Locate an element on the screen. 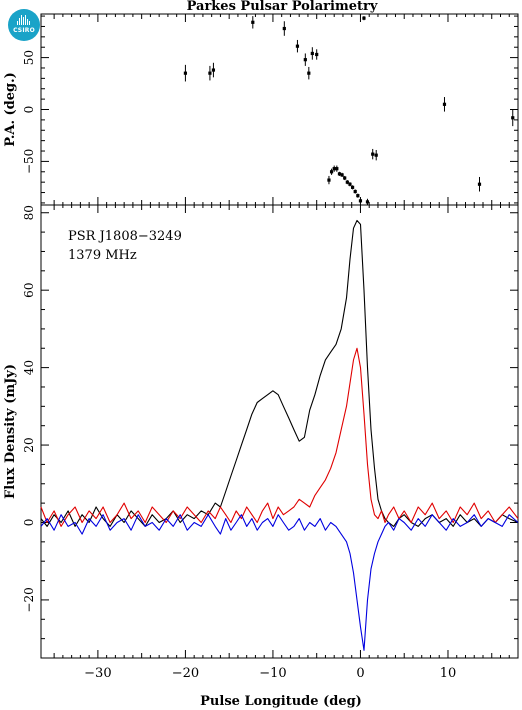 The width and height of the screenshot is (522, 710). logo-bars-icon is located at coordinates (24, 20).